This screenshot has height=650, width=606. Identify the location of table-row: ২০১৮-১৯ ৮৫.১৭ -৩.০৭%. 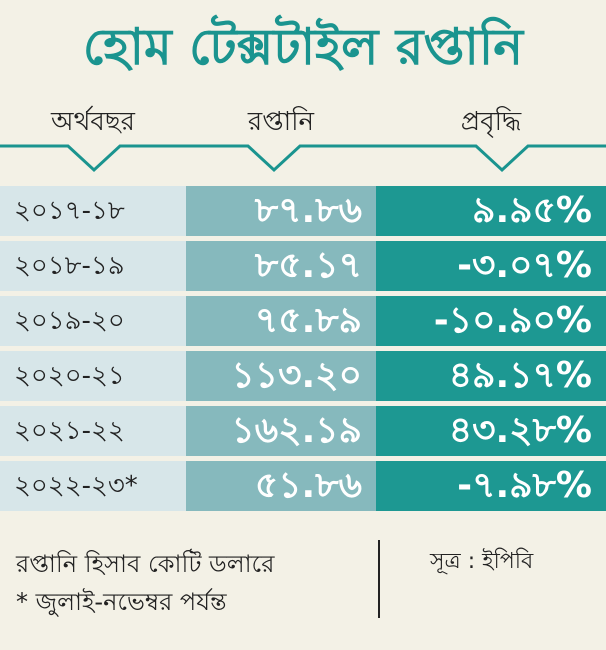
(303, 266).